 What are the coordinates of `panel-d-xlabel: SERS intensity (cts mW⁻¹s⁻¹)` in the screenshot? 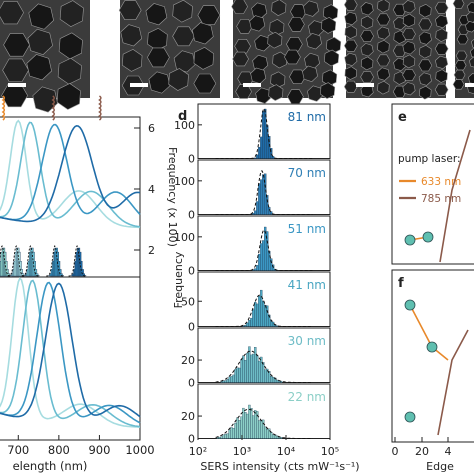 It's located at (279, 466).